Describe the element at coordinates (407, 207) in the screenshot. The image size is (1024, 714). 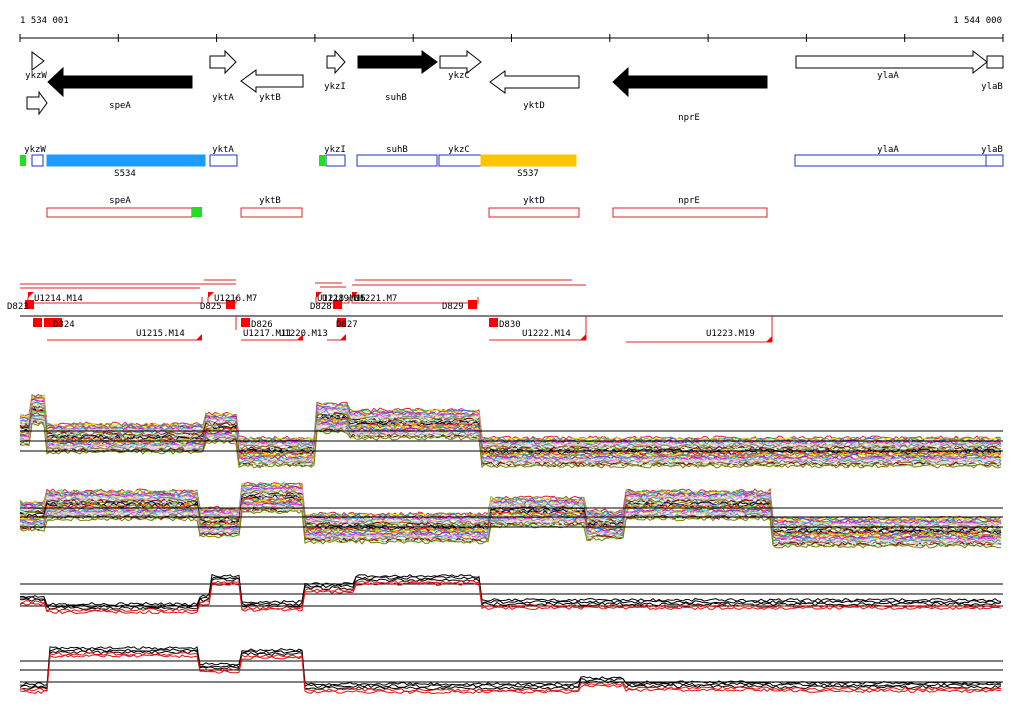
I see `reverse-transcript-track: speA yktB yktD nprE` at that location.